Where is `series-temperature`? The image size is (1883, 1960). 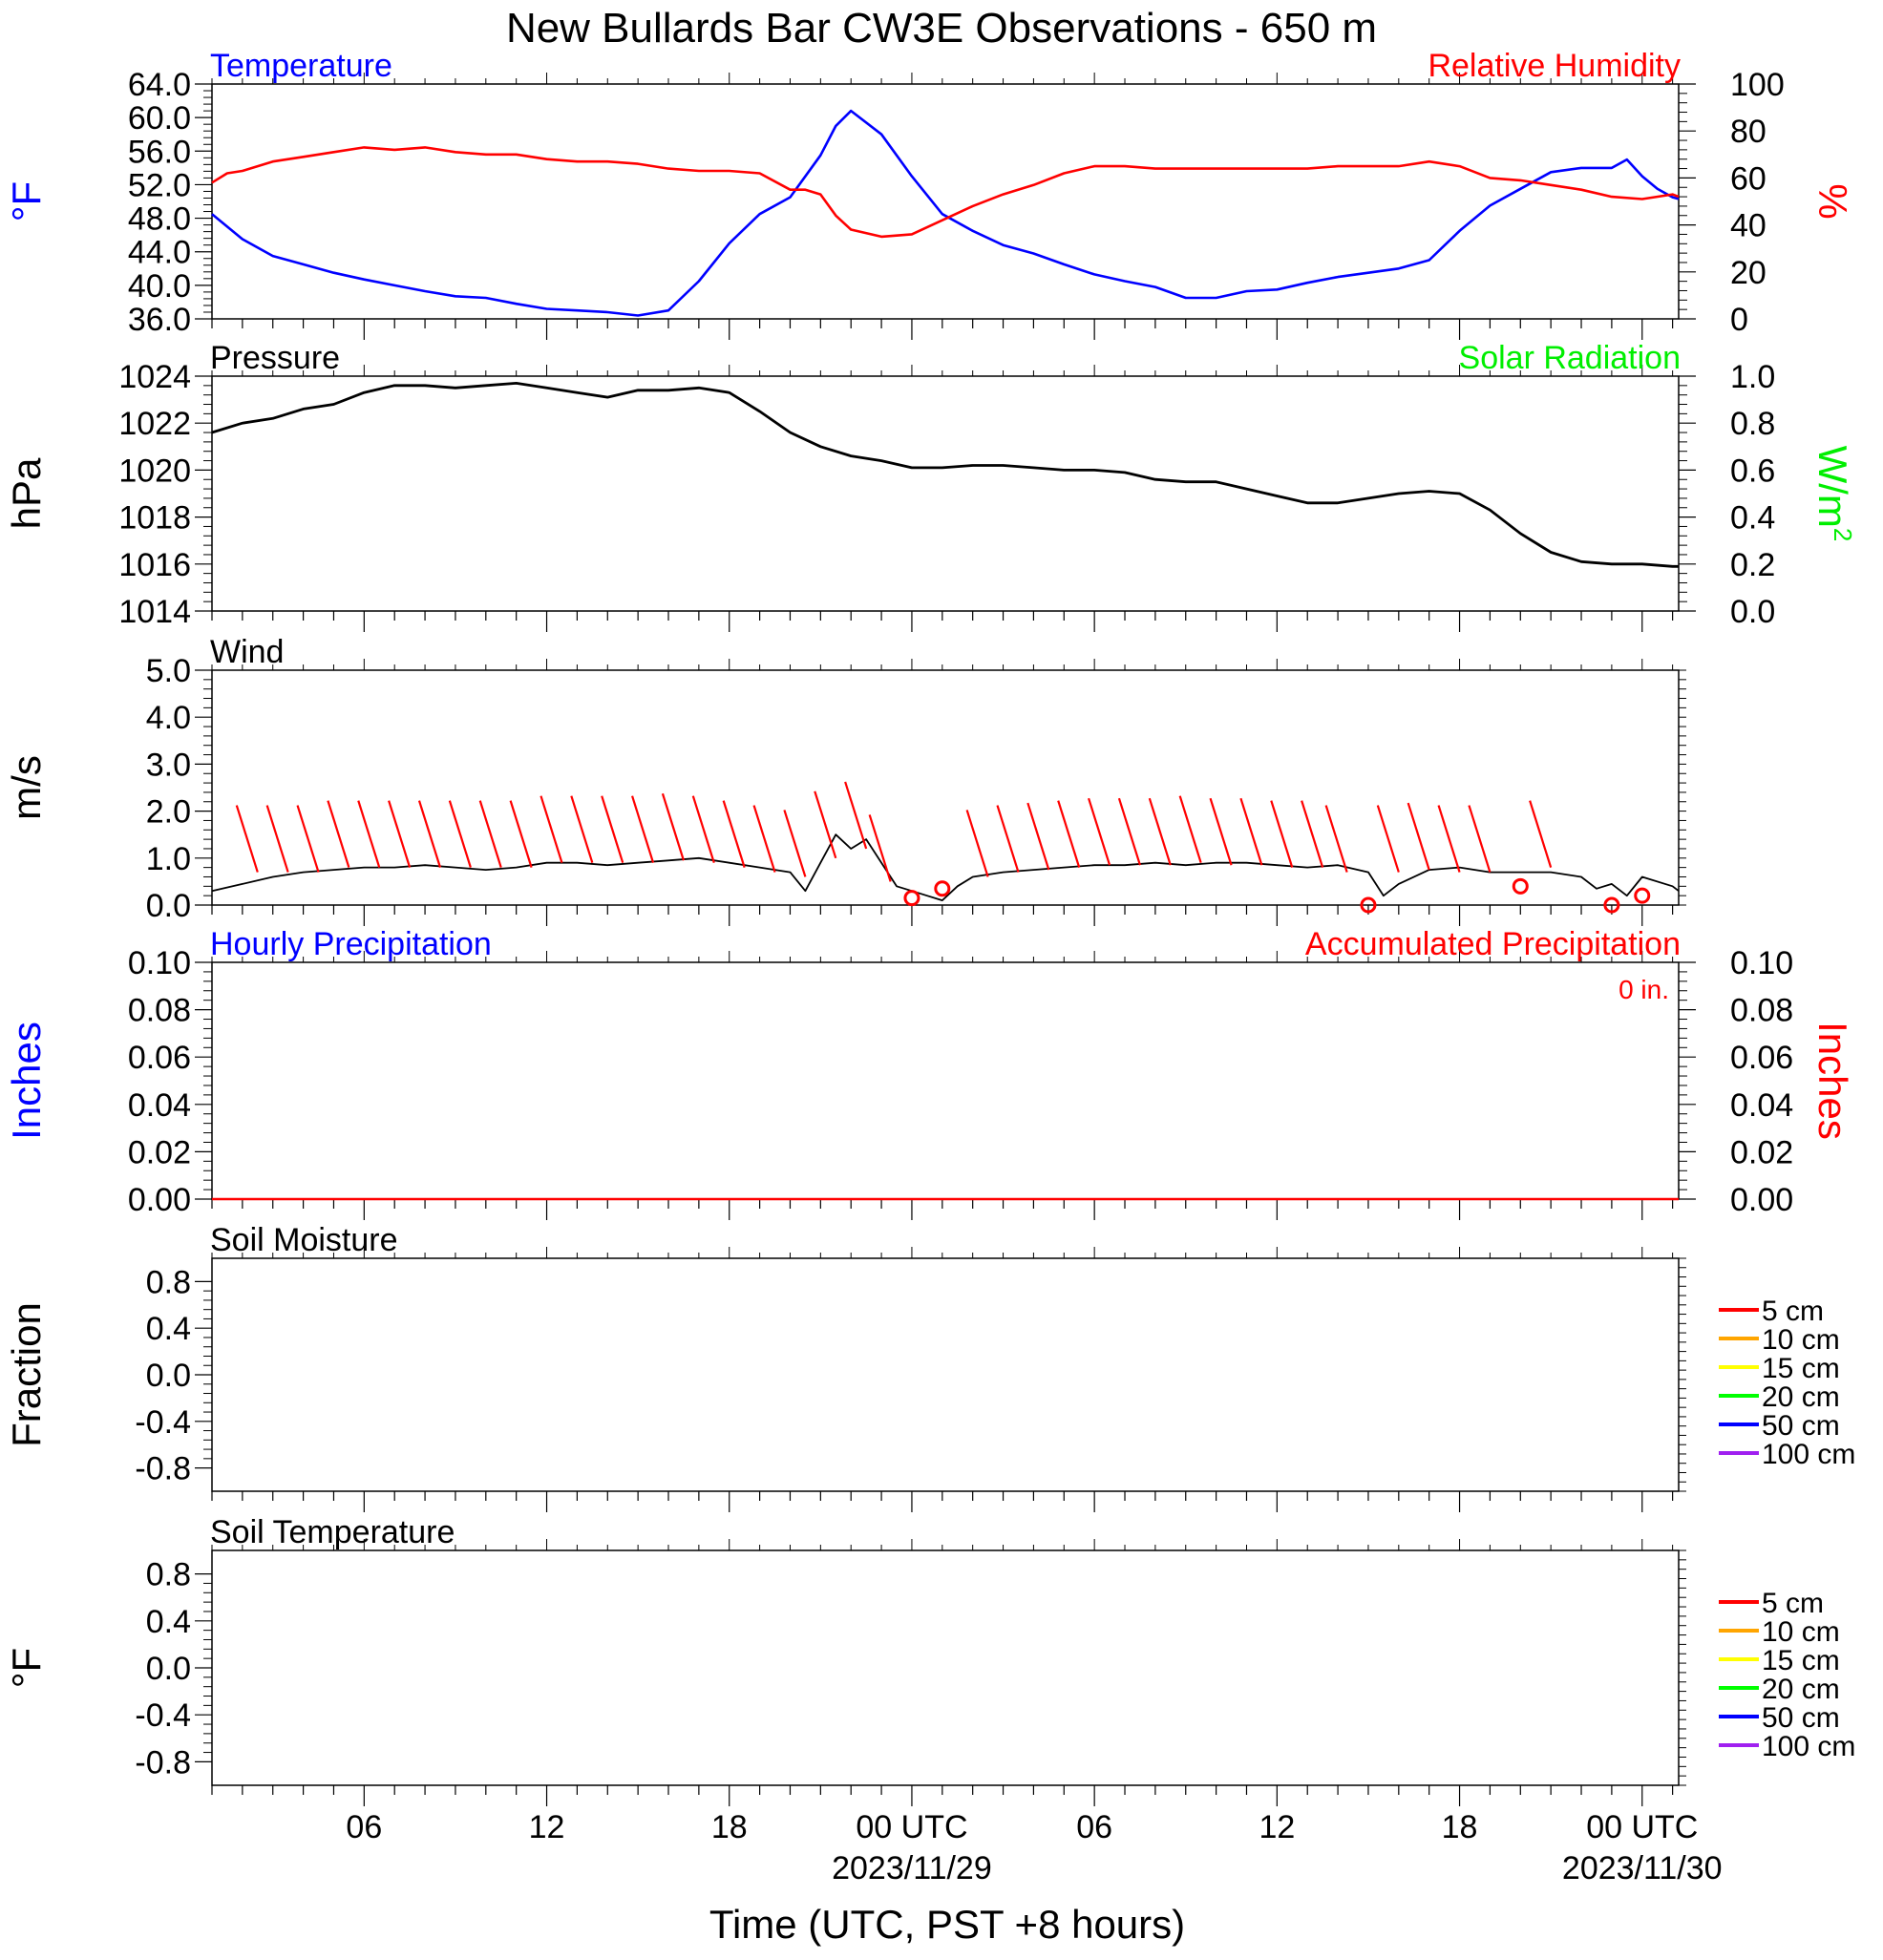
series-temperature is located at coordinates (945, 213).